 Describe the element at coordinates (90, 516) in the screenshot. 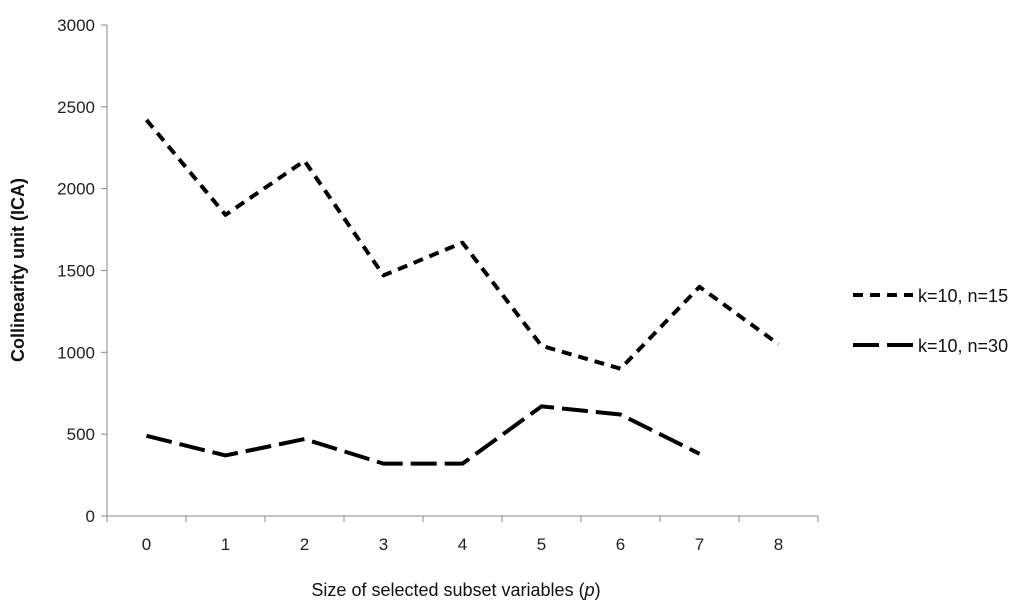

I see `y-tick-label: 0` at that location.